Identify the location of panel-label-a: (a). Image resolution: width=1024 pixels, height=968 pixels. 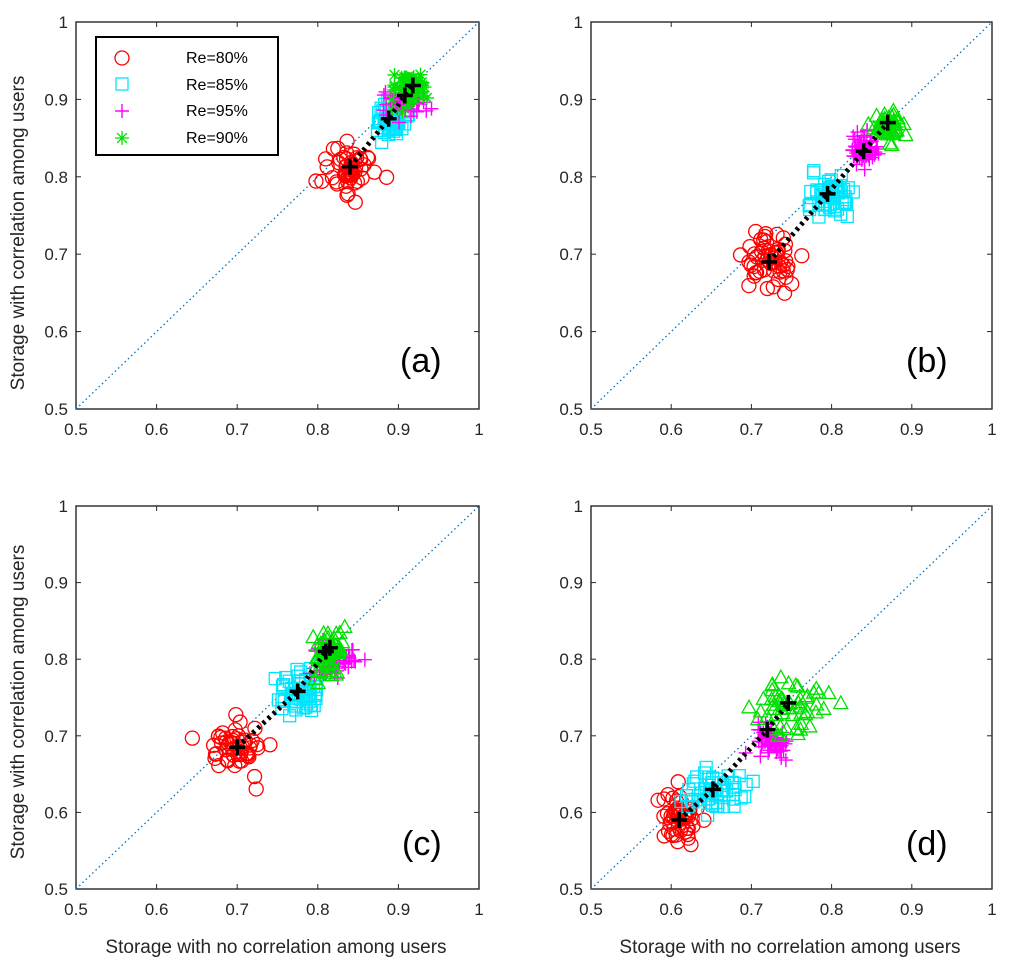
(421, 361).